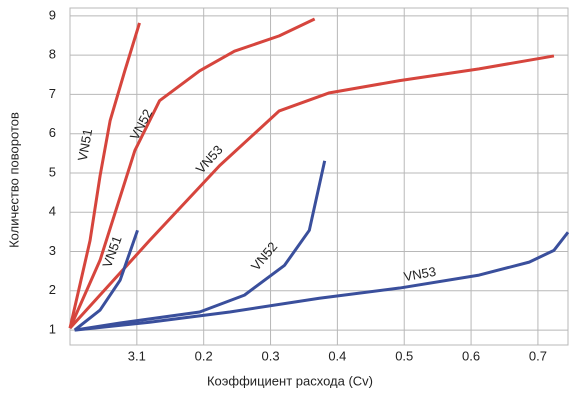  Describe the element at coordinates (290, 380) in the screenshot. I see `x-axis-label: Коэффициент расхода (Cv)` at that location.